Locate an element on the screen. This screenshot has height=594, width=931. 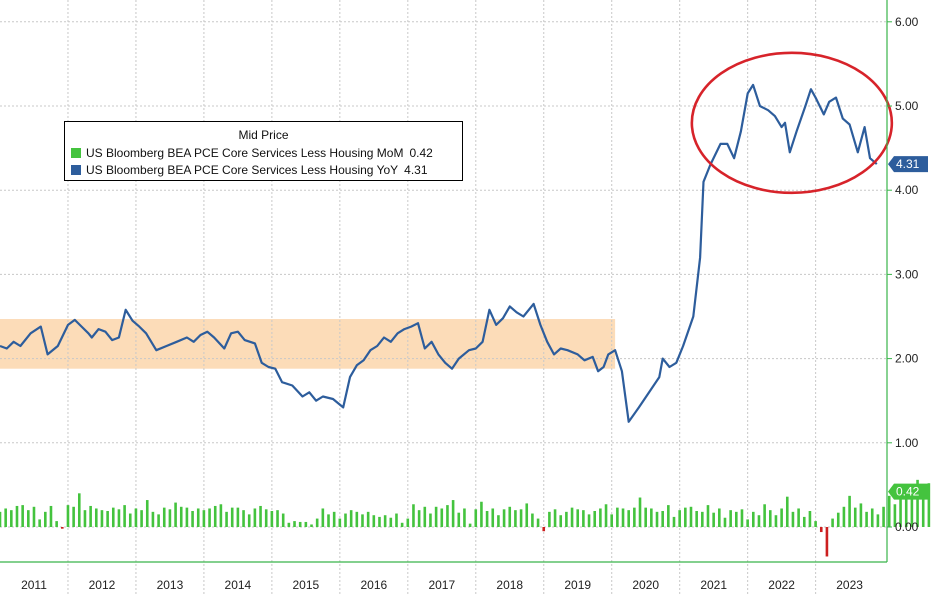
y-tick-label: 2.00 is located at coordinates (907, 359).